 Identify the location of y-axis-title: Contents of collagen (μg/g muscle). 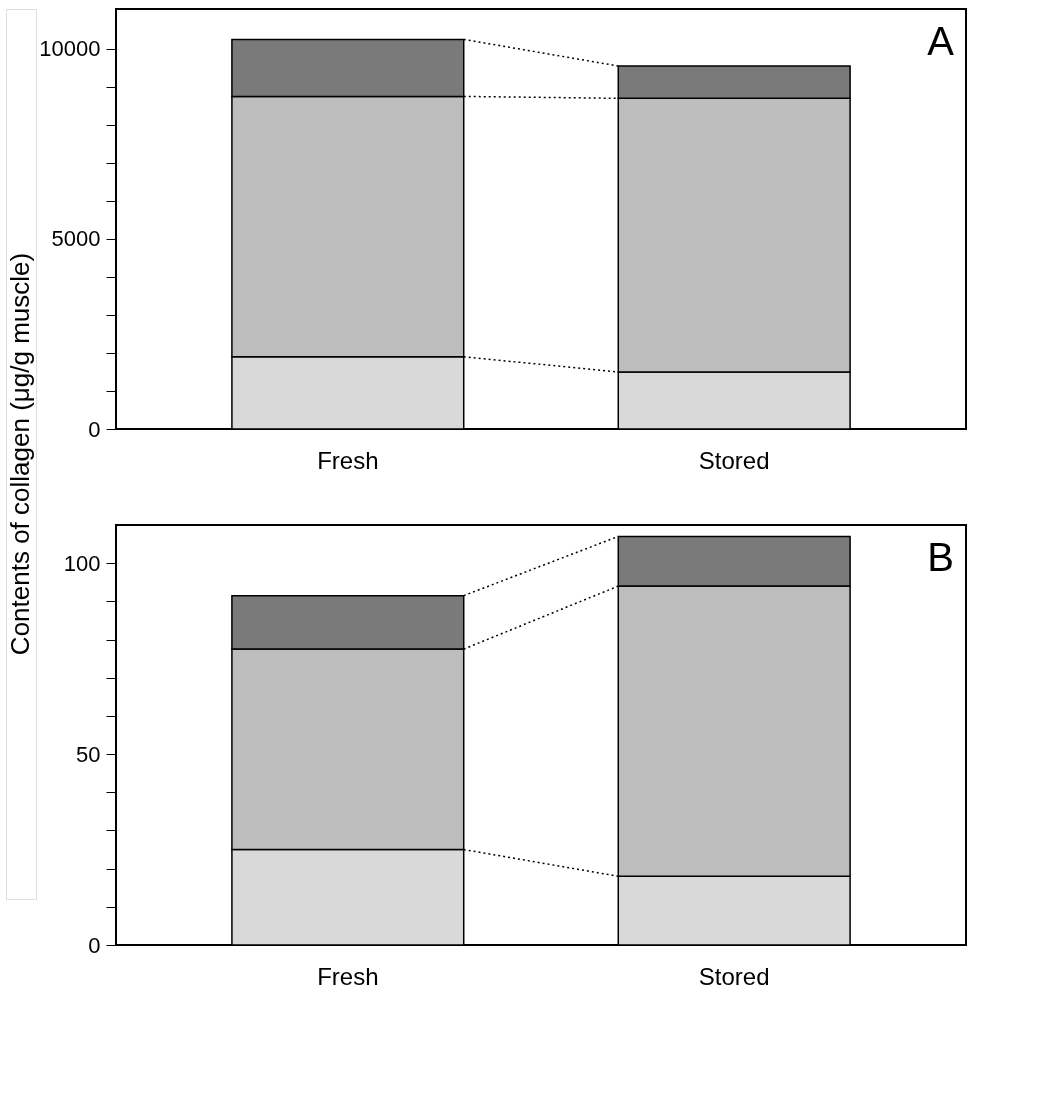
(20, 454).